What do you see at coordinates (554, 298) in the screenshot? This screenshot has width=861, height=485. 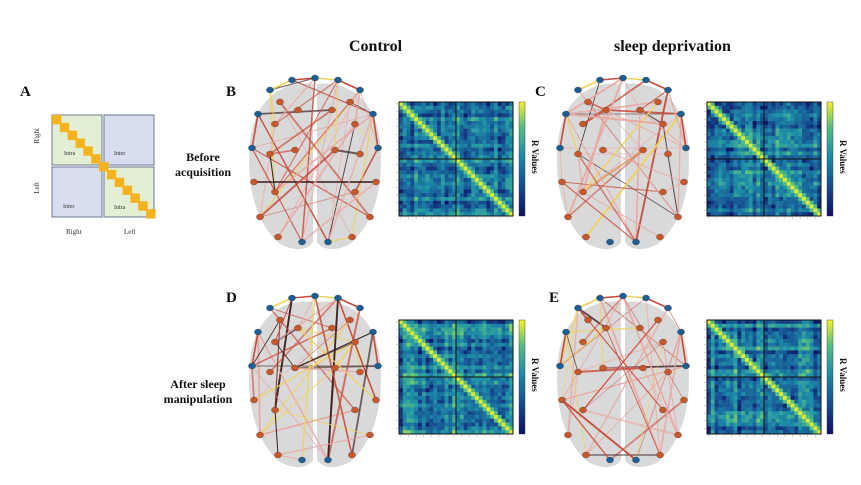 I see `panel-letter-e: E` at bounding box center [554, 298].